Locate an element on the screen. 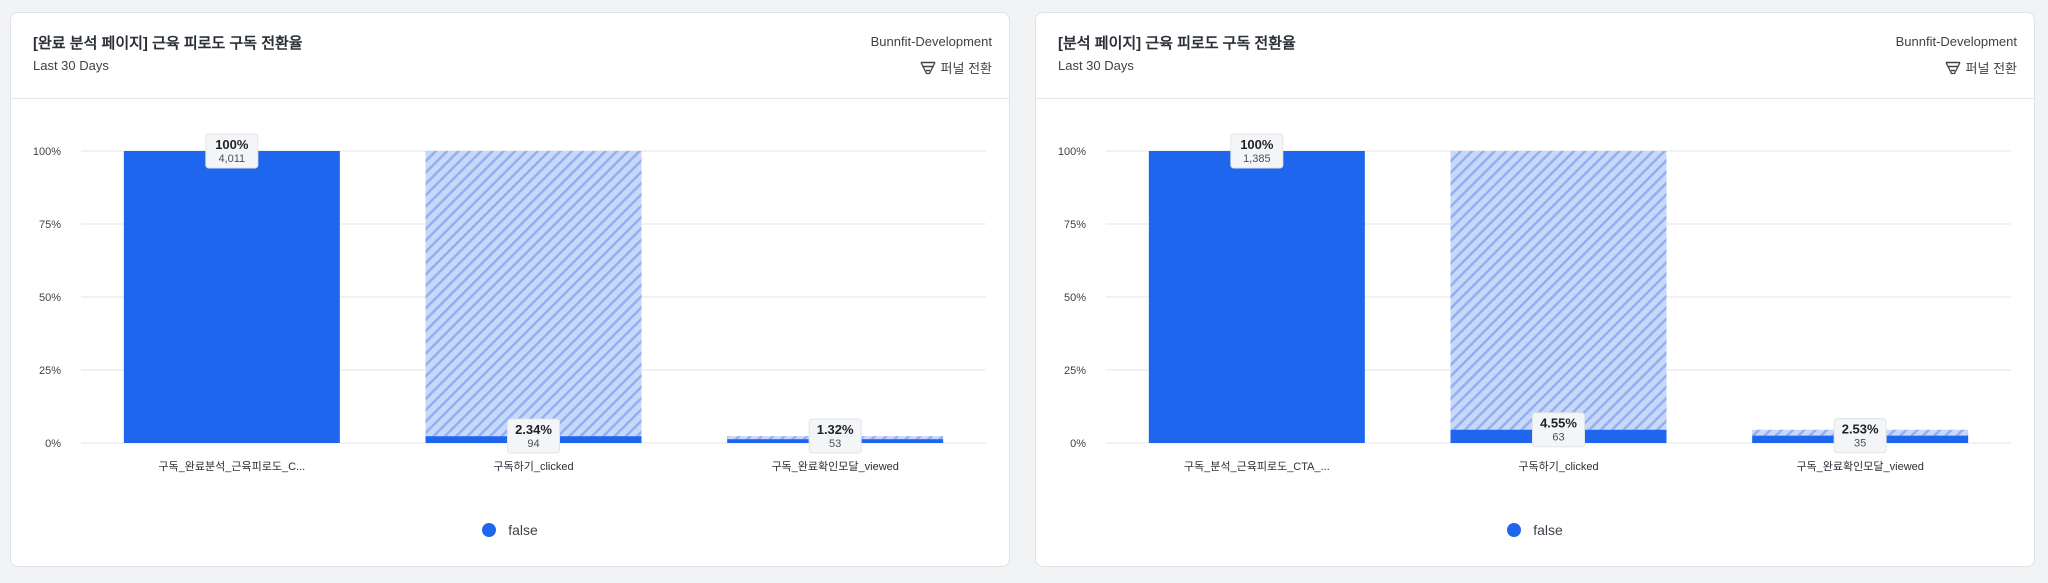 The width and height of the screenshot is (2048, 583). percent-label: 2.53% is located at coordinates (1860, 429).